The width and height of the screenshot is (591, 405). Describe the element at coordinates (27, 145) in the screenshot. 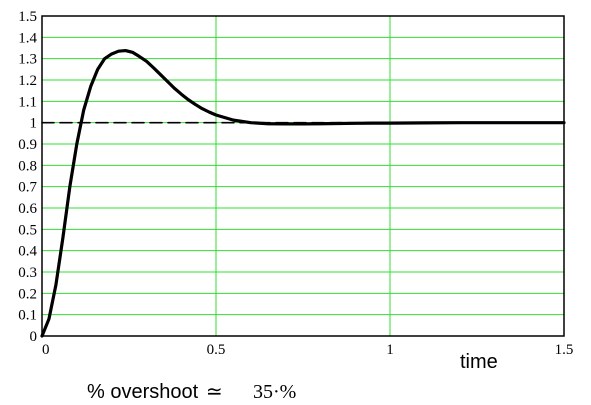

I see `y-tick-label: 0.9` at that location.